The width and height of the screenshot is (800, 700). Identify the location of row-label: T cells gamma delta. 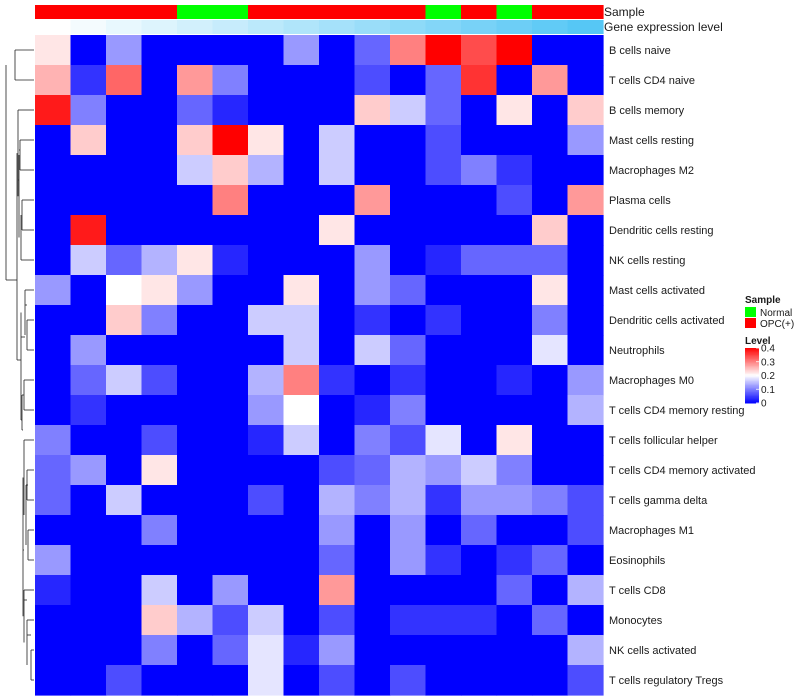
(658, 501).